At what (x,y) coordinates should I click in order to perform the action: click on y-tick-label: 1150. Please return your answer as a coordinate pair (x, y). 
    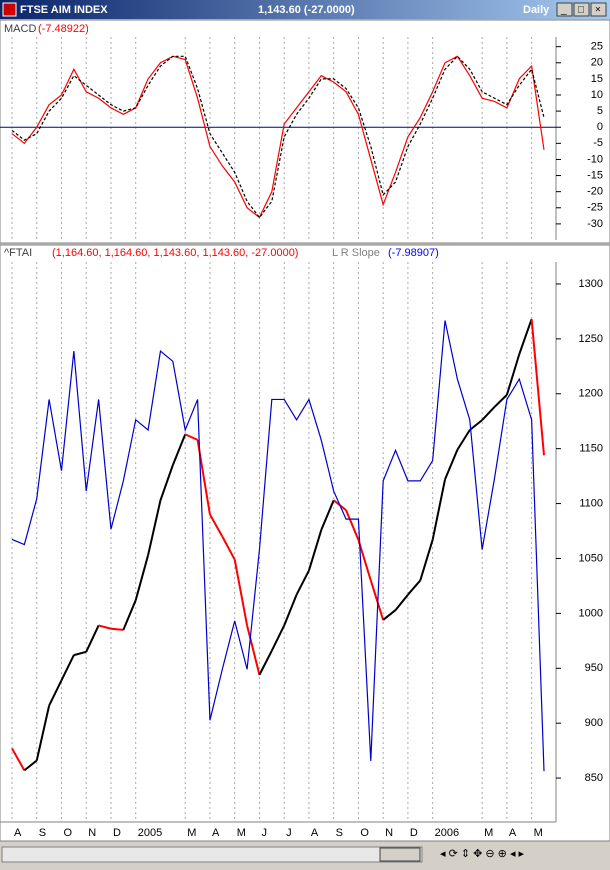
    Looking at the image, I should click on (591, 449).